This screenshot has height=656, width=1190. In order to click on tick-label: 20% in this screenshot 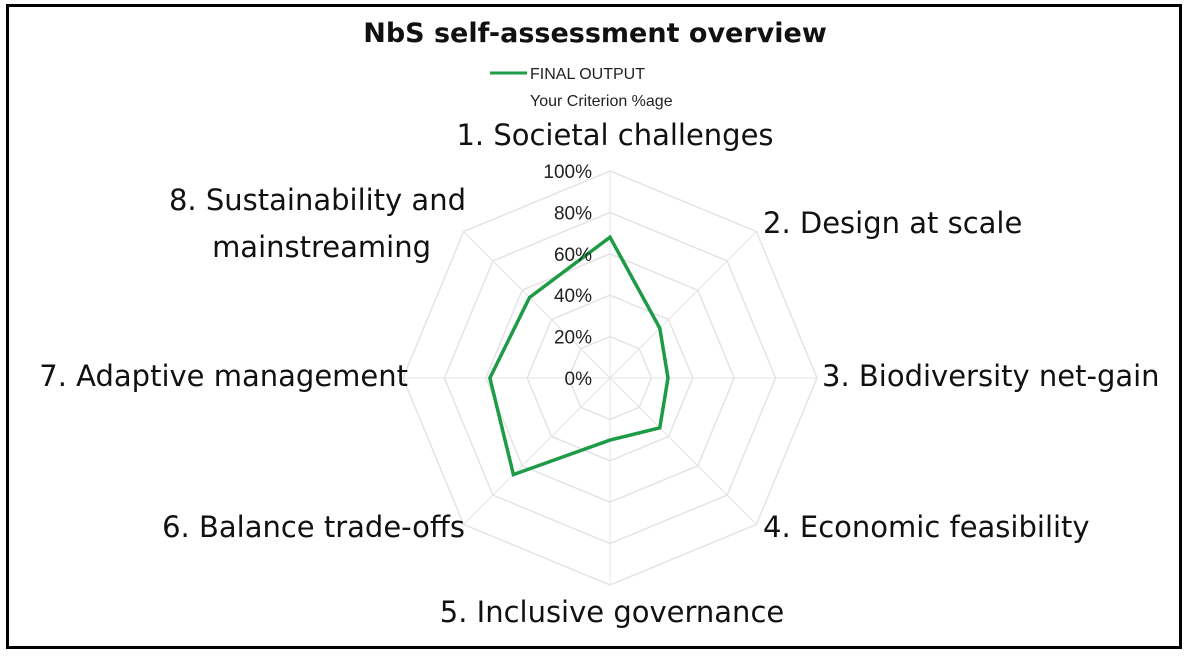, I will do `click(573, 338)`.